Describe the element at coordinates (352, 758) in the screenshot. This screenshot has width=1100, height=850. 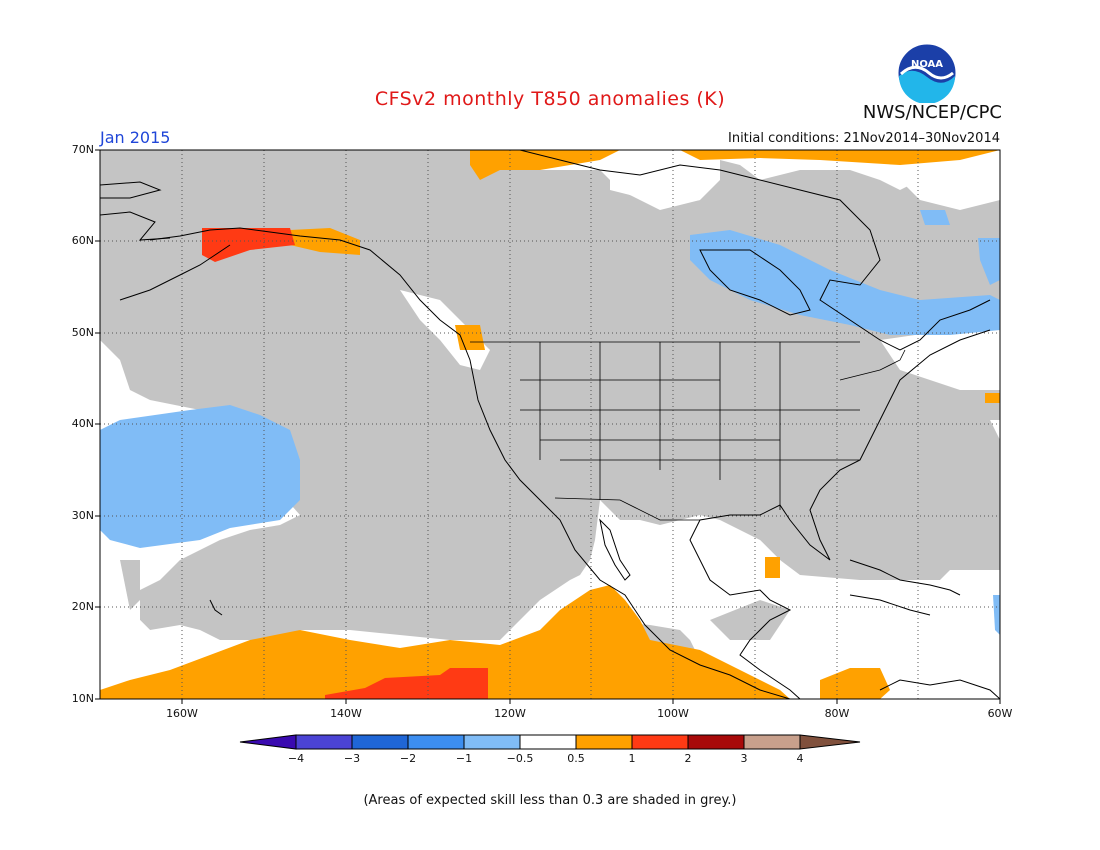
I see `colorbar-label: −3` at that location.